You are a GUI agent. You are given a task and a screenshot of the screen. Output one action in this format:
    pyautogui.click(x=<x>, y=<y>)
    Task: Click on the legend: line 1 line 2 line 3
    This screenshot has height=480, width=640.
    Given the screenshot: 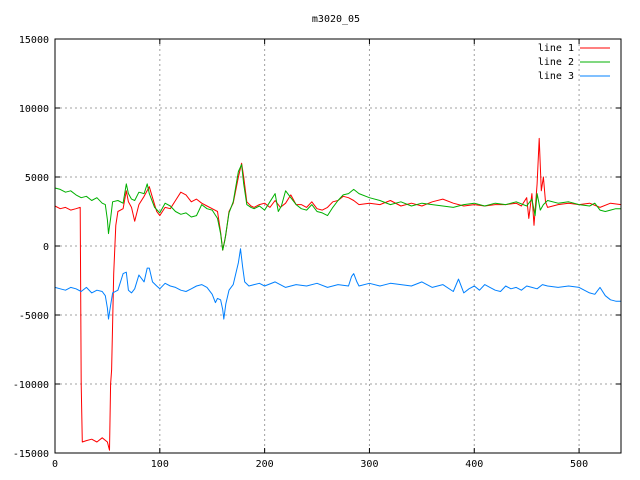 What is the action you would take?
    pyautogui.click(x=574, y=62)
    